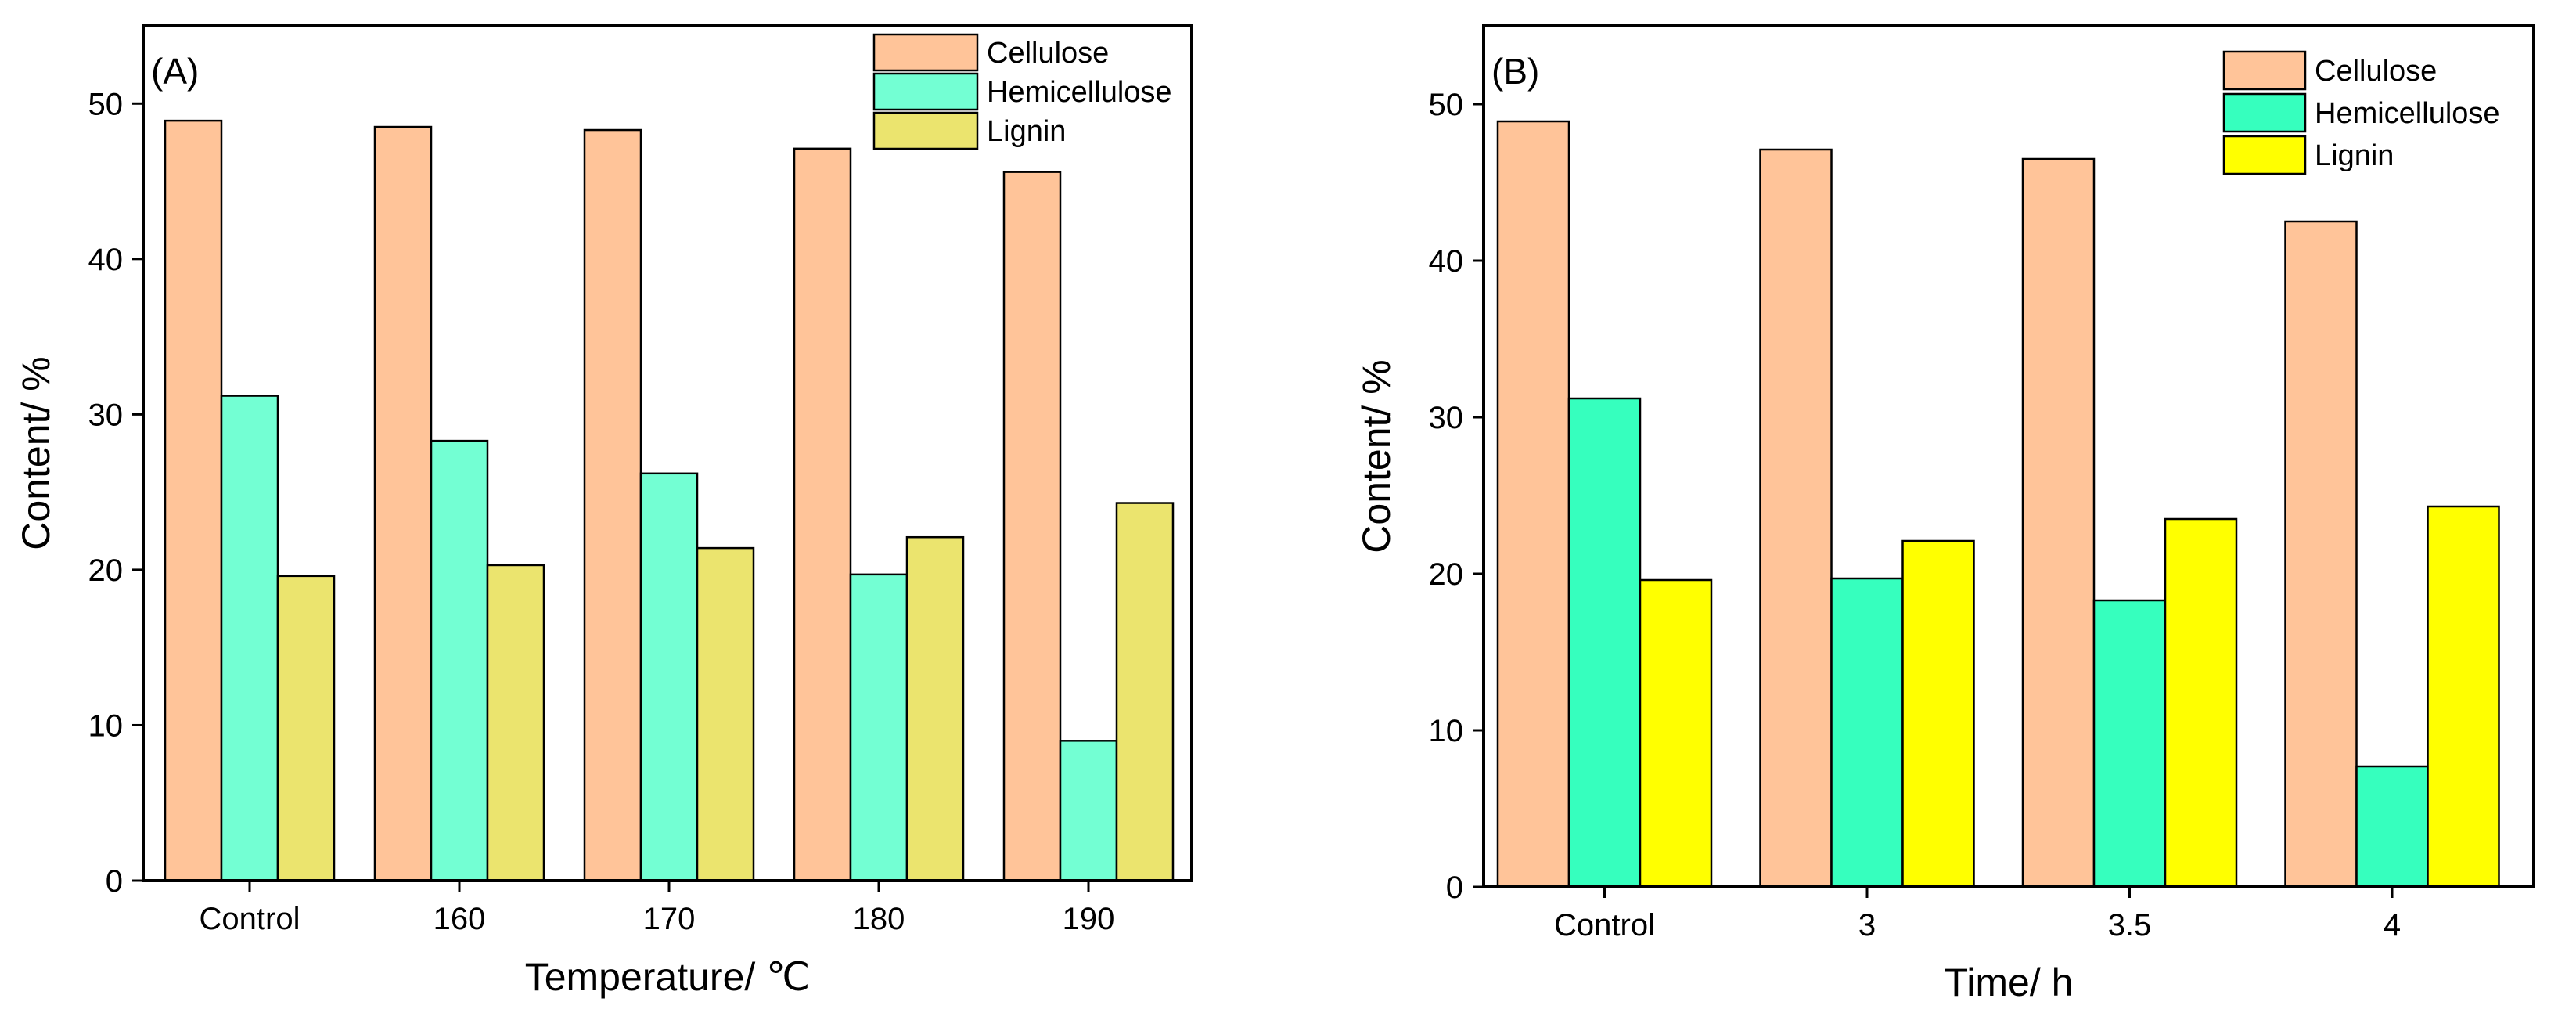 This screenshot has width=2576, height=1020. Describe the element at coordinates (175, 71) in the screenshot. I see `panel-label: (A)` at that location.